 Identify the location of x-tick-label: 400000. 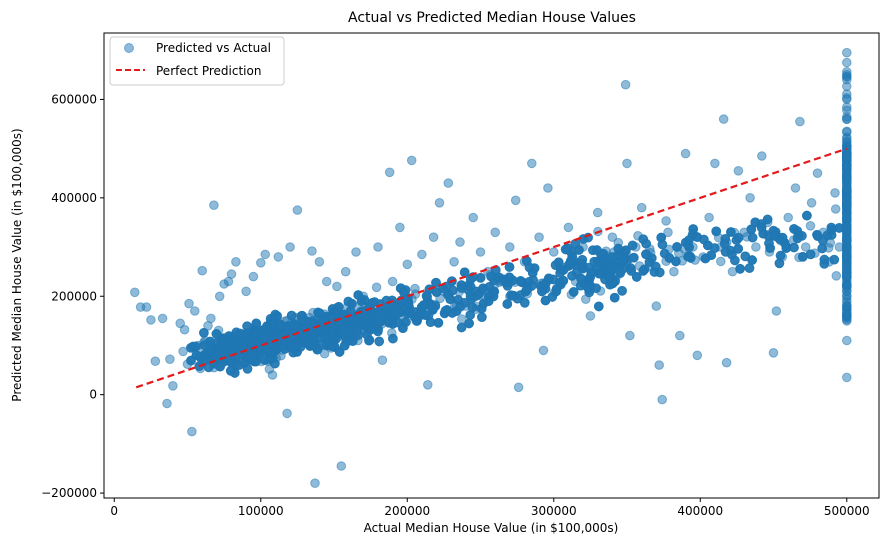
(700, 511).